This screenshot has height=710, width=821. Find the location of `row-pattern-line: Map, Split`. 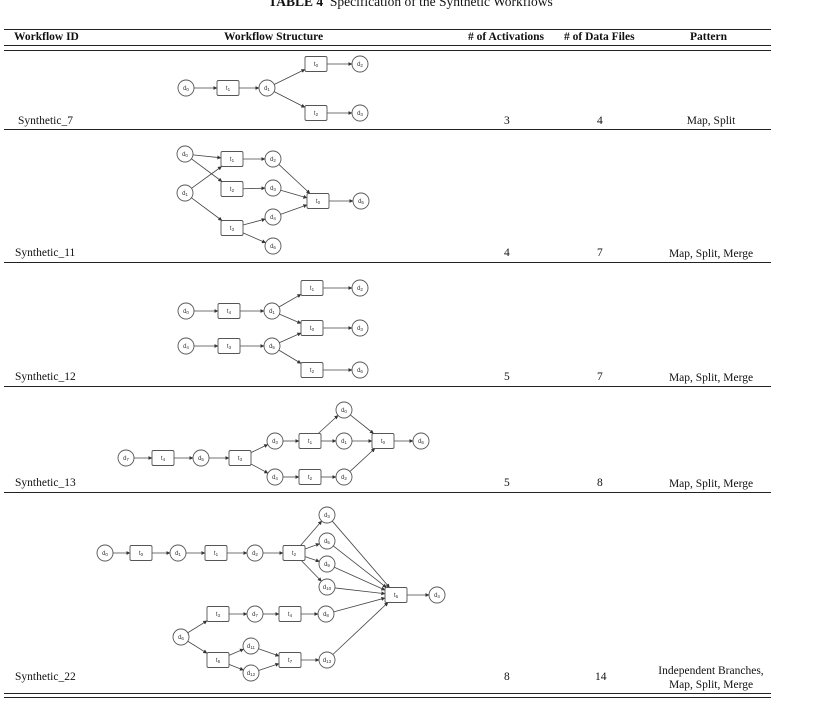

row-pattern-line: Map, Split is located at coordinates (711, 121).